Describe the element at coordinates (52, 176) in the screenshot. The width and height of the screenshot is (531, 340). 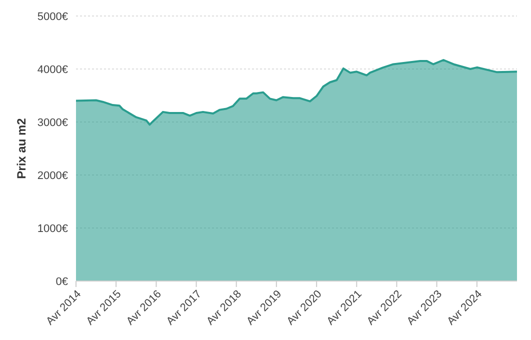
I see `y-tick-label: 2000€` at that location.